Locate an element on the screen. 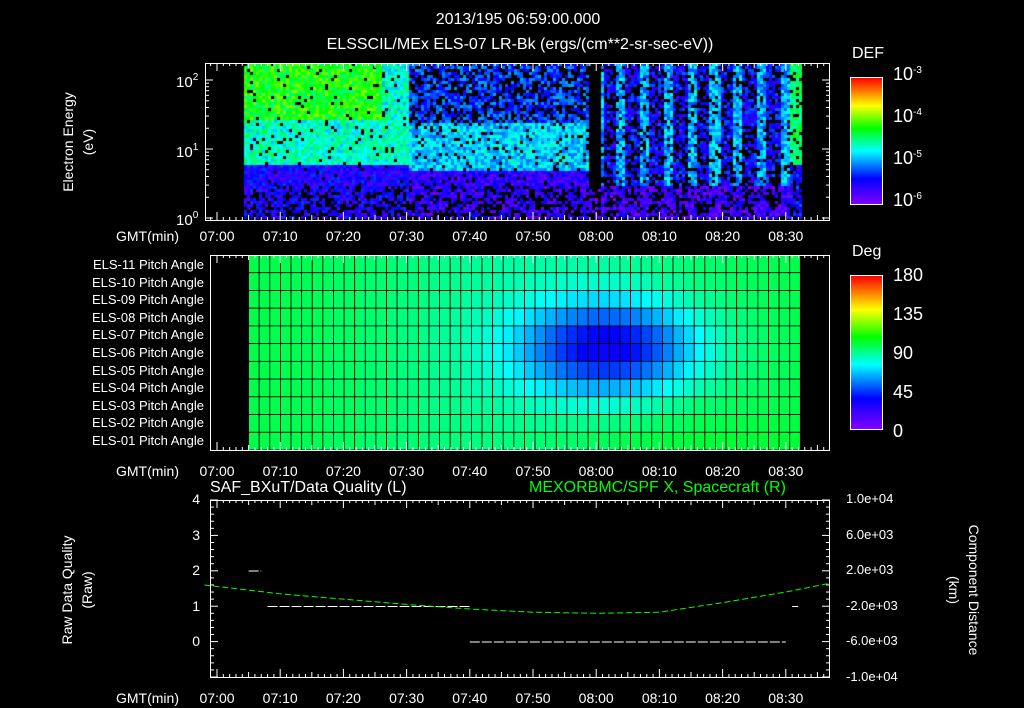 The height and width of the screenshot is (708, 1024). electron-spectrogram is located at coordinates (517, 141).